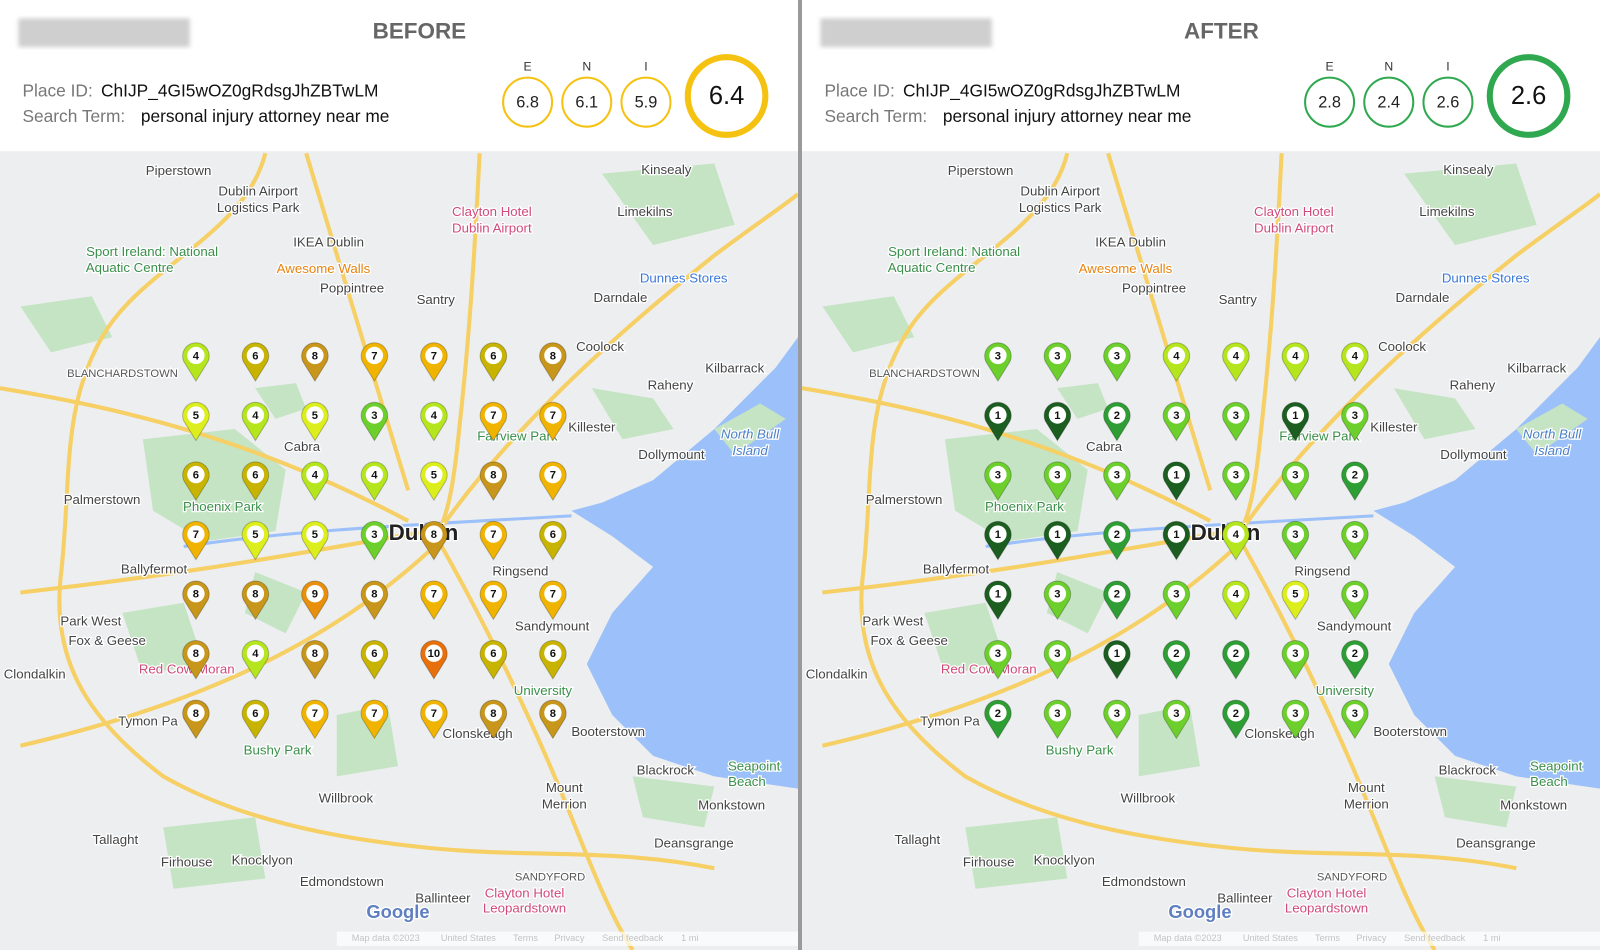 This screenshot has height=950, width=1600. What do you see at coordinates (328, 242) in the screenshot?
I see `map-label: IKEA Dublin` at bounding box center [328, 242].